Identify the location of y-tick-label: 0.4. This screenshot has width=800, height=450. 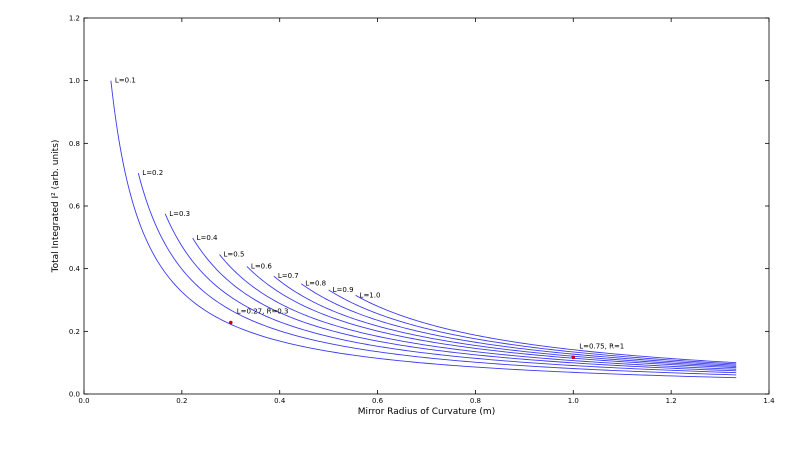
(75, 269).